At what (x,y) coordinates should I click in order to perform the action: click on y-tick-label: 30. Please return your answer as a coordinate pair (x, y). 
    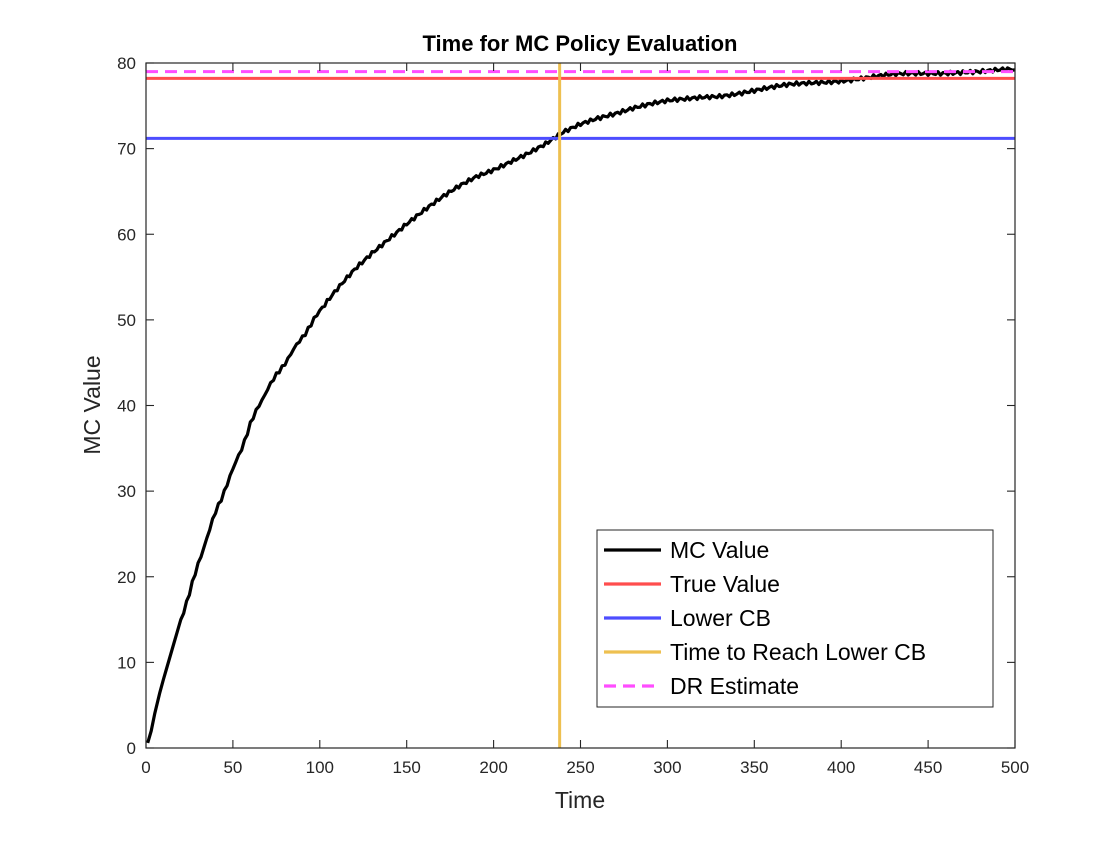
    Looking at the image, I should click on (126, 491).